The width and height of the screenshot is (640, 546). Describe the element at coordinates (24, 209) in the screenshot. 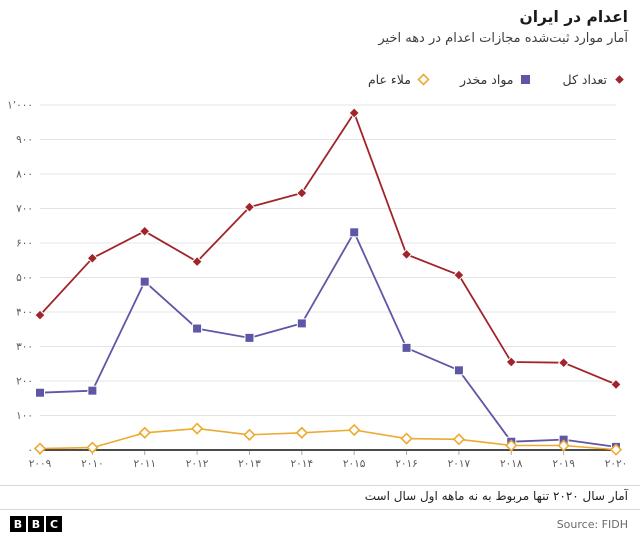

I see `y-axis-label: ۷۰۰` at that location.